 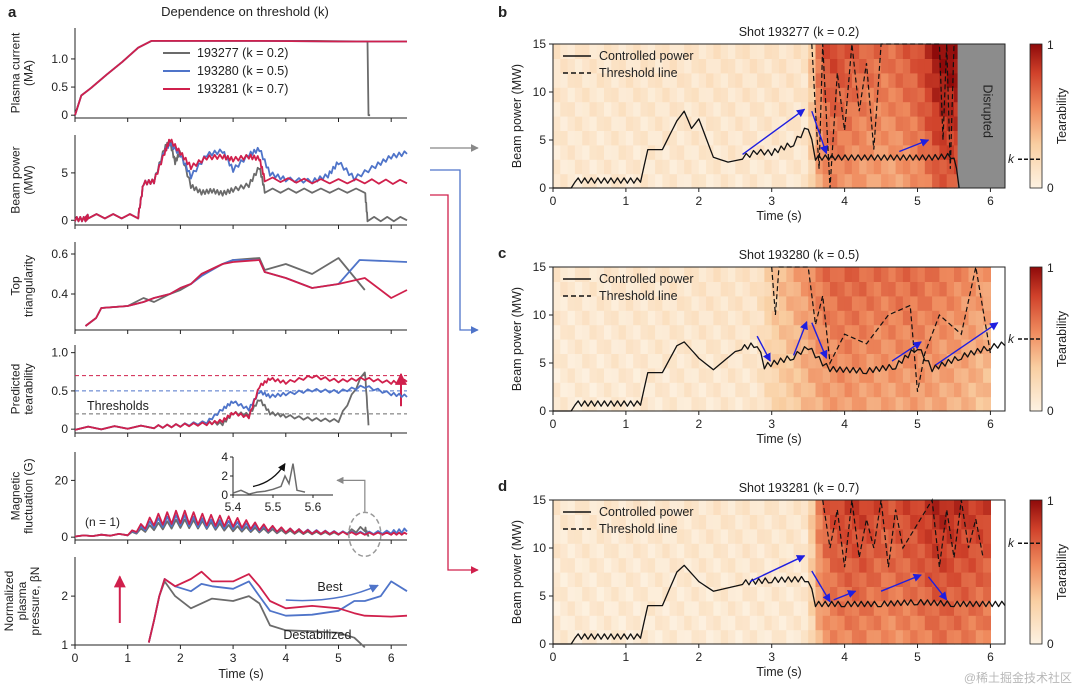 What do you see at coordinates (118, 406) in the screenshot?
I see `thresholds-label: Thresholds` at bounding box center [118, 406].